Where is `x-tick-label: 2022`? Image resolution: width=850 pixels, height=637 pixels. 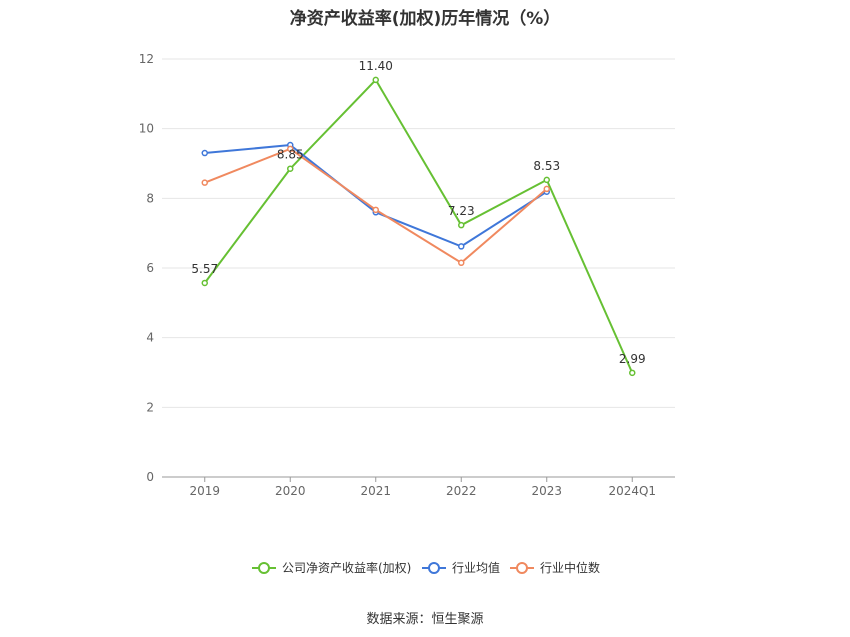 x-tick-label: 2022 is located at coordinates (461, 491).